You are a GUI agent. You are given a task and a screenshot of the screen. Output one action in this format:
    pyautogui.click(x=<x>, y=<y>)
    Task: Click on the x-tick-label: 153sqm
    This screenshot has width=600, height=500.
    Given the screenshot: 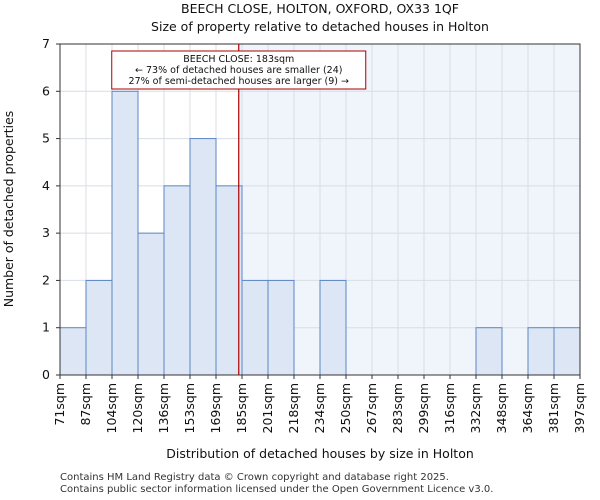 What is the action you would take?
    pyautogui.click(x=189, y=408)
    